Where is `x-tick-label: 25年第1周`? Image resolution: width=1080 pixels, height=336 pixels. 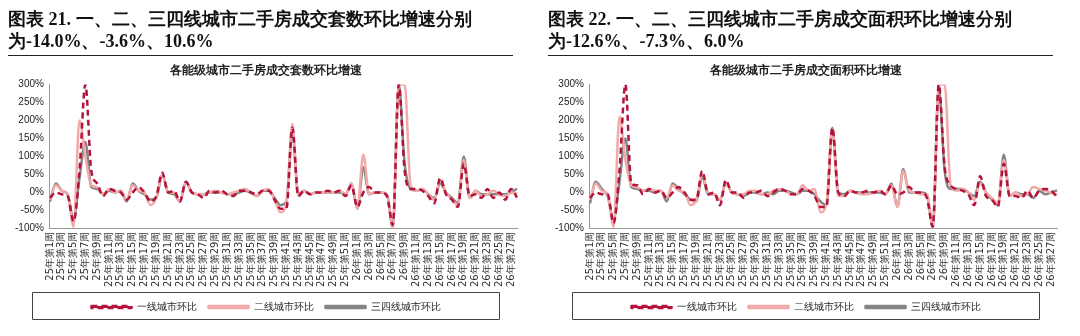
x-tick-label: 25年第1周 is located at coordinates (589, 256).